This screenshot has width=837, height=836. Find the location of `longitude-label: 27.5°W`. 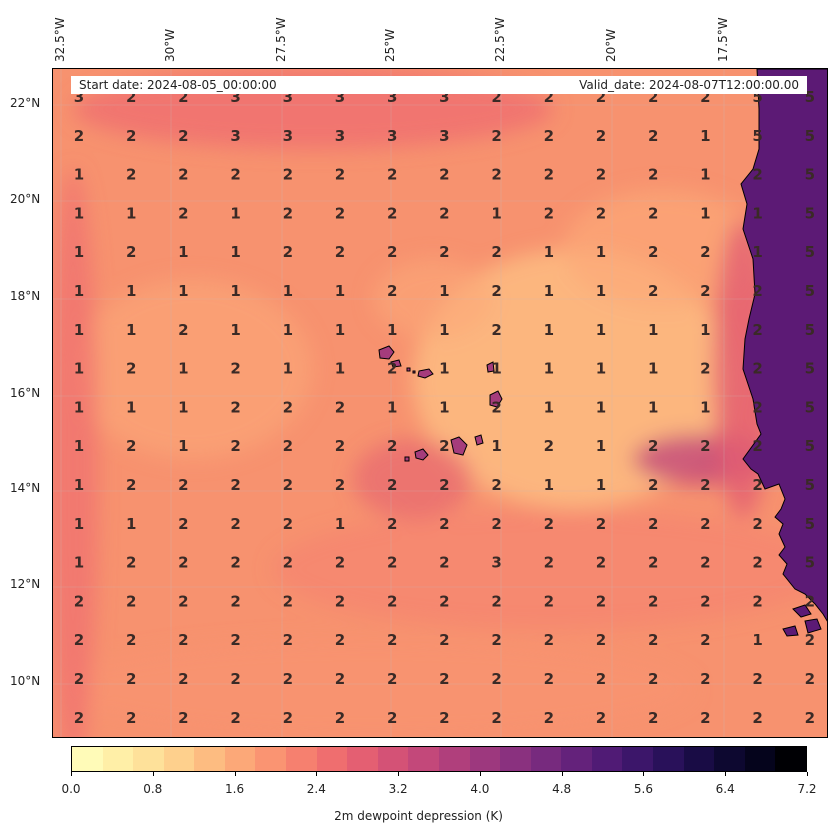

longitude-label: 27.5°W is located at coordinates (281, 39).